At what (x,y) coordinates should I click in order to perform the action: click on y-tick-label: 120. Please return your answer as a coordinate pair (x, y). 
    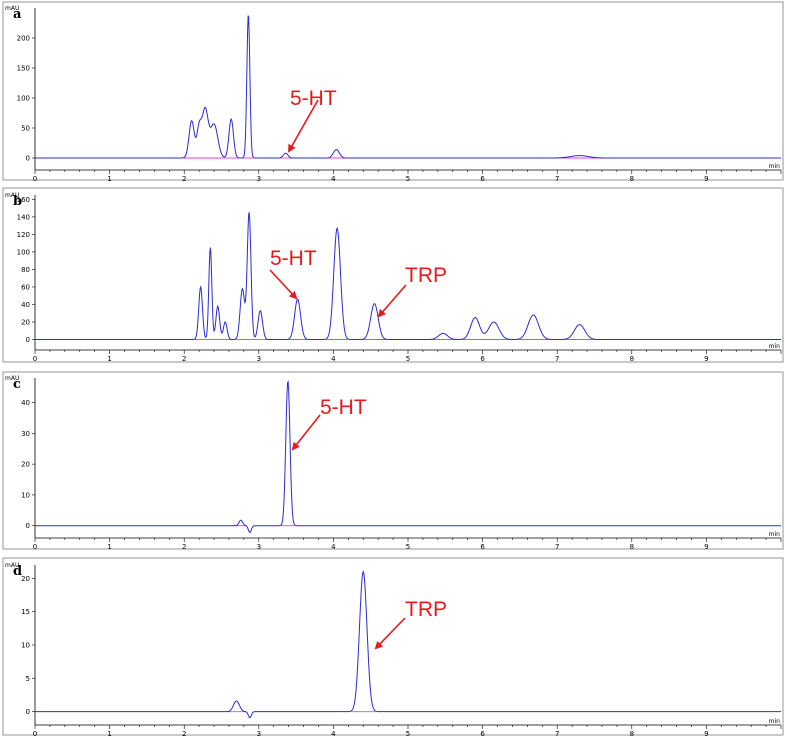
    Looking at the image, I should click on (23, 235).